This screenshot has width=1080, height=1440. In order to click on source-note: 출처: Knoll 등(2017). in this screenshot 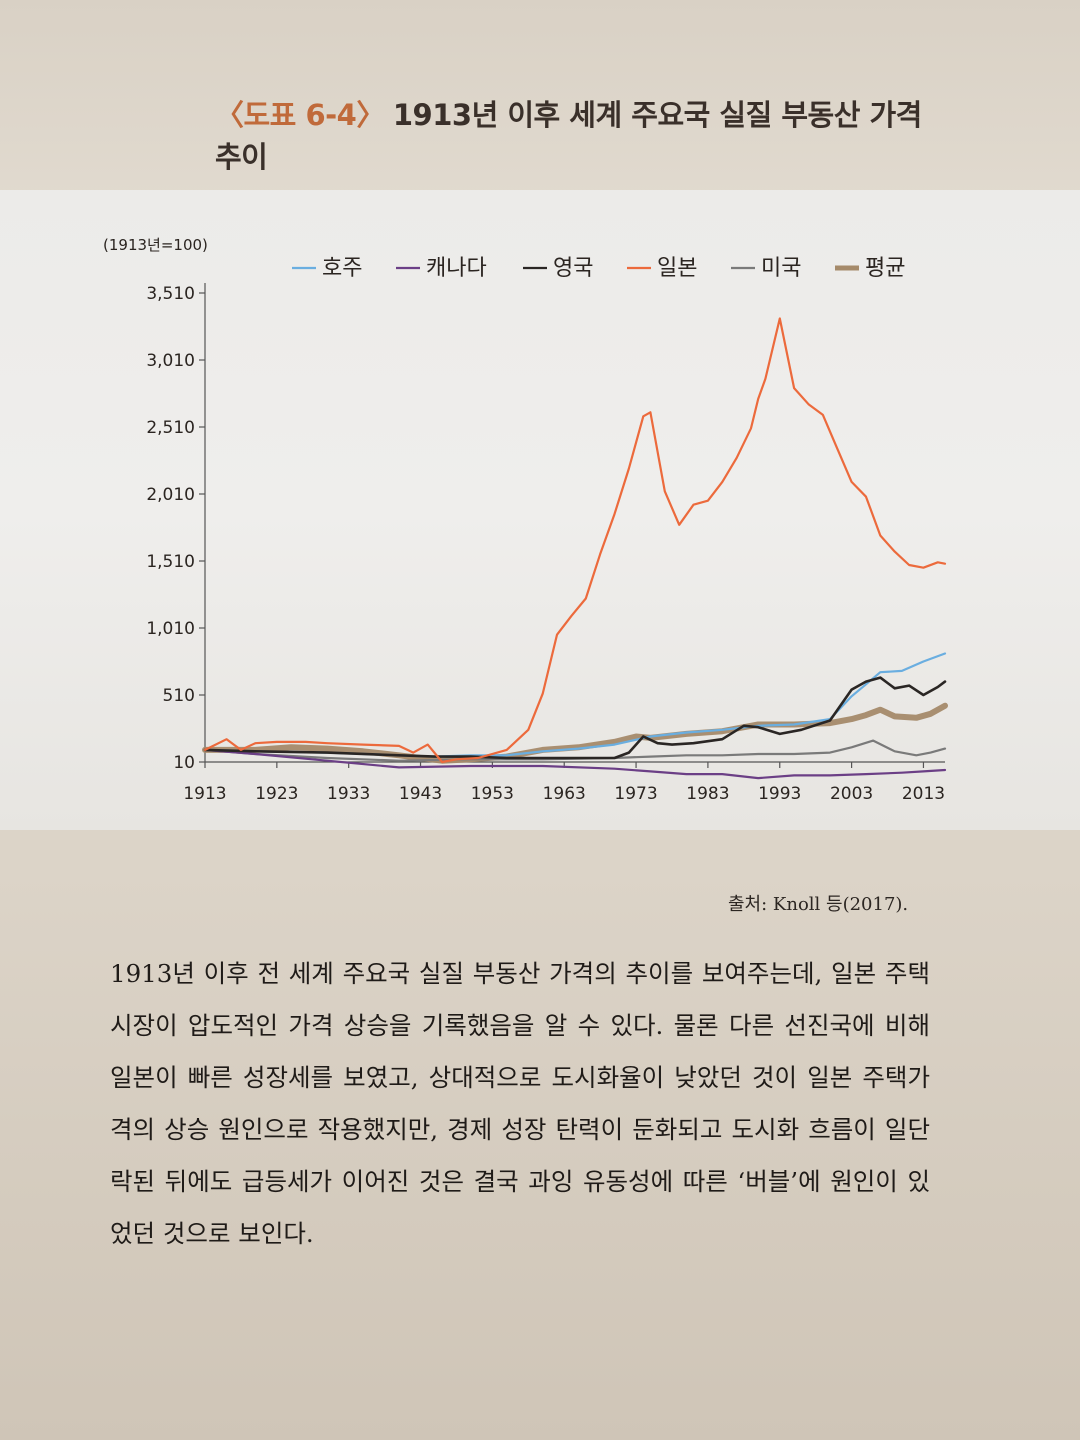, I will do `click(818, 904)`.